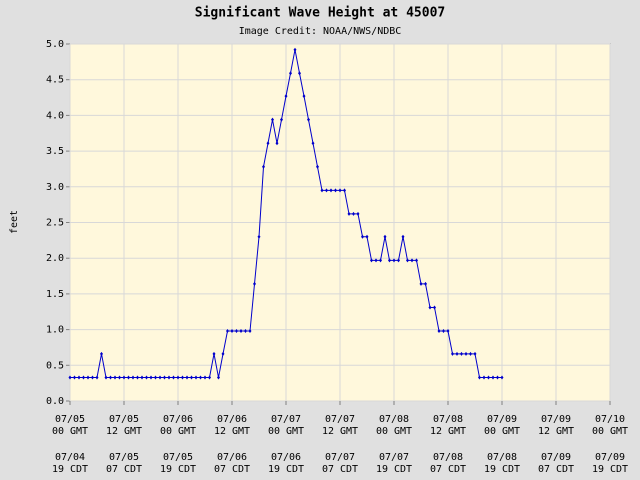 This screenshot has height=480, width=640. Describe the element at coordinates (55, 151) in the screenshot. I see `y-tick-label: 3.5` at that location.